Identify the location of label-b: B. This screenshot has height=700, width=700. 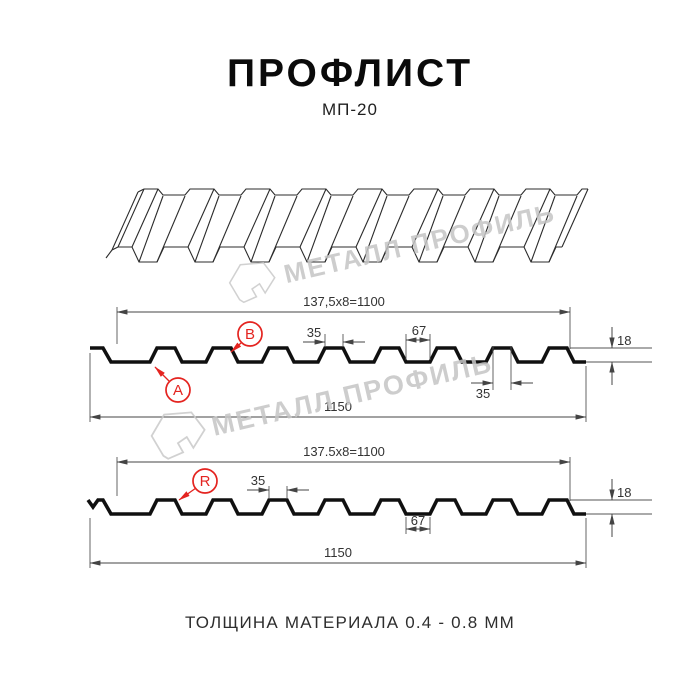
(250, 334).